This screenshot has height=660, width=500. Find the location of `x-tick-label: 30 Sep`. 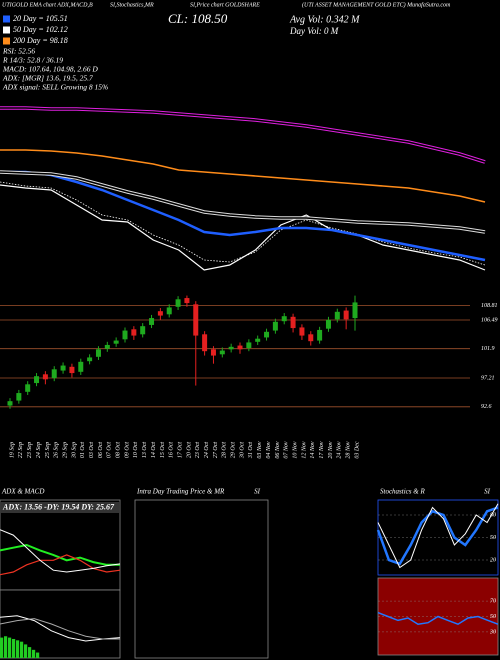

x-tick-label: 30 Sep is located at coordinates (74, 450).